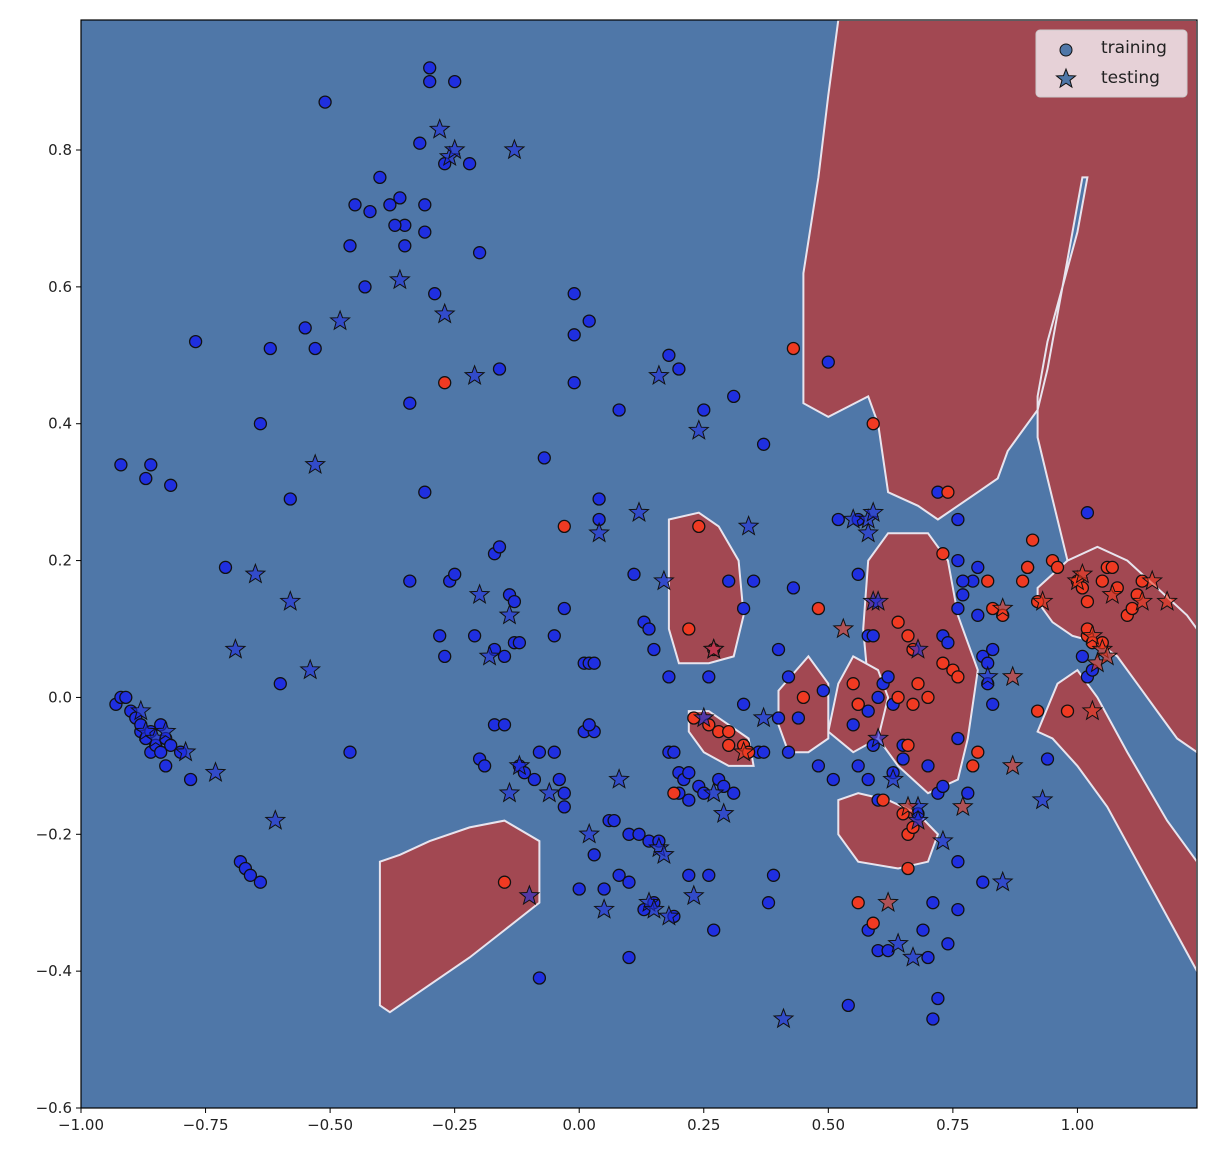 Image resolution: width=1222 pixels, height=1174 pixels. What do you see at coordinates (54, 971) in the screenshot?
I see `y-tick-label: −0.4` at bounding box center [54, 971].